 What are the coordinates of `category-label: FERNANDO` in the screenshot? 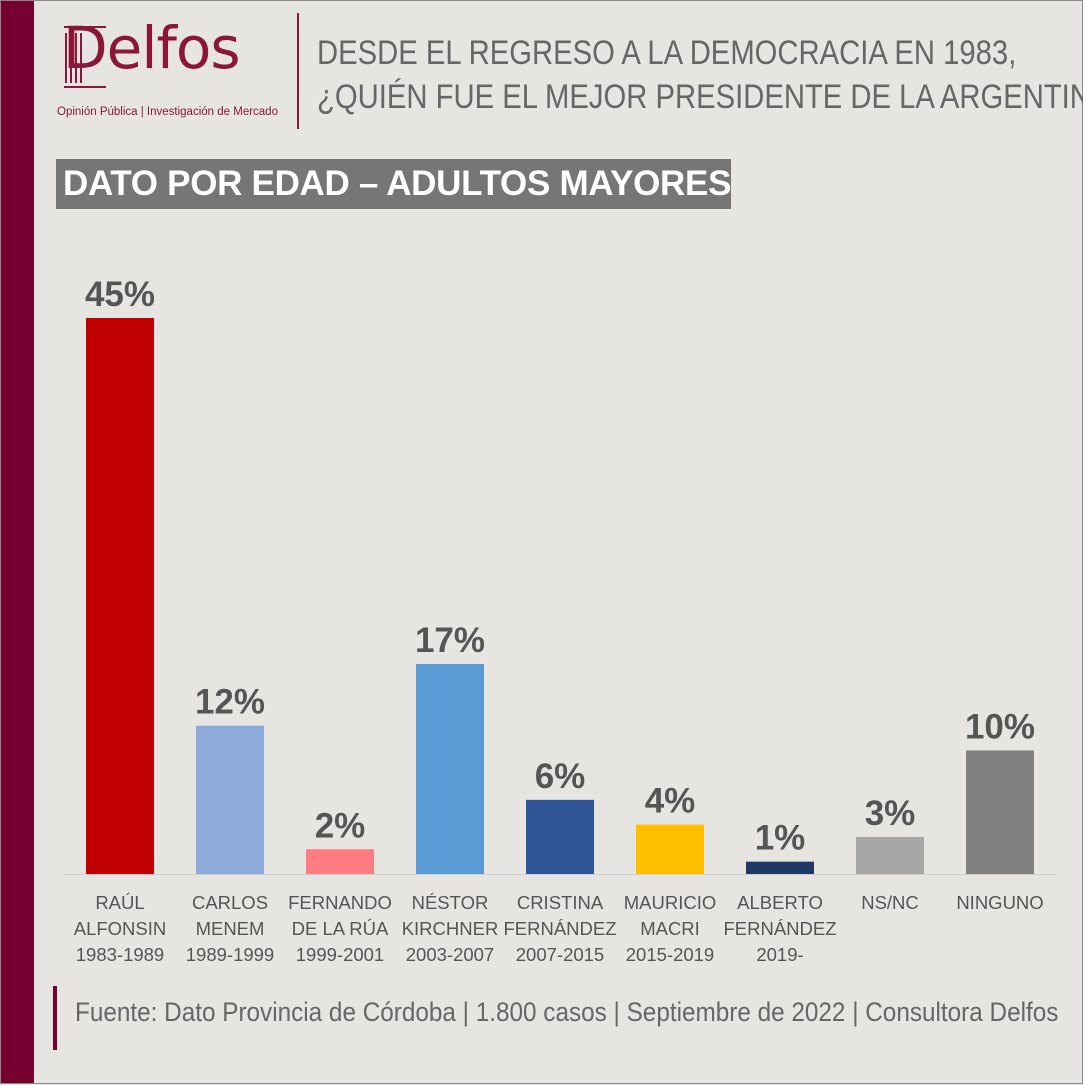 It's located at (340, 902).